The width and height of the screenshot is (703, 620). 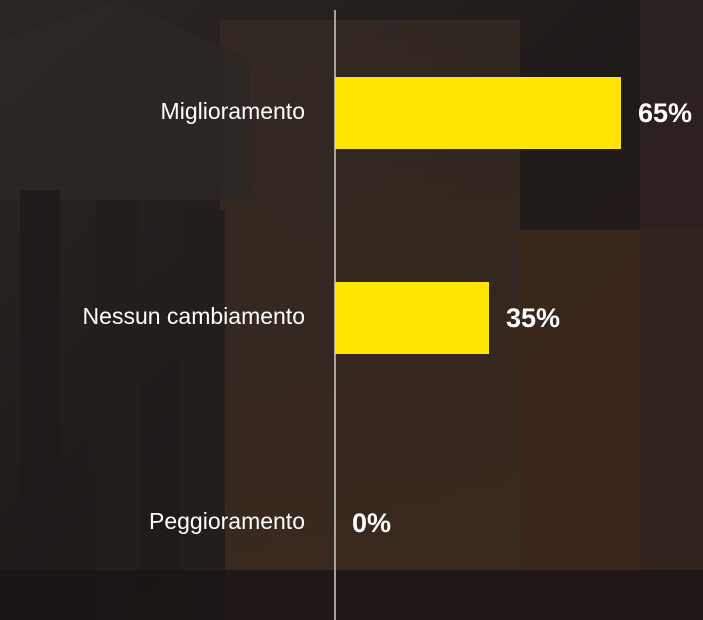 I want to click on category-label: Nessun cambiamento, so click(x=194, y=316).